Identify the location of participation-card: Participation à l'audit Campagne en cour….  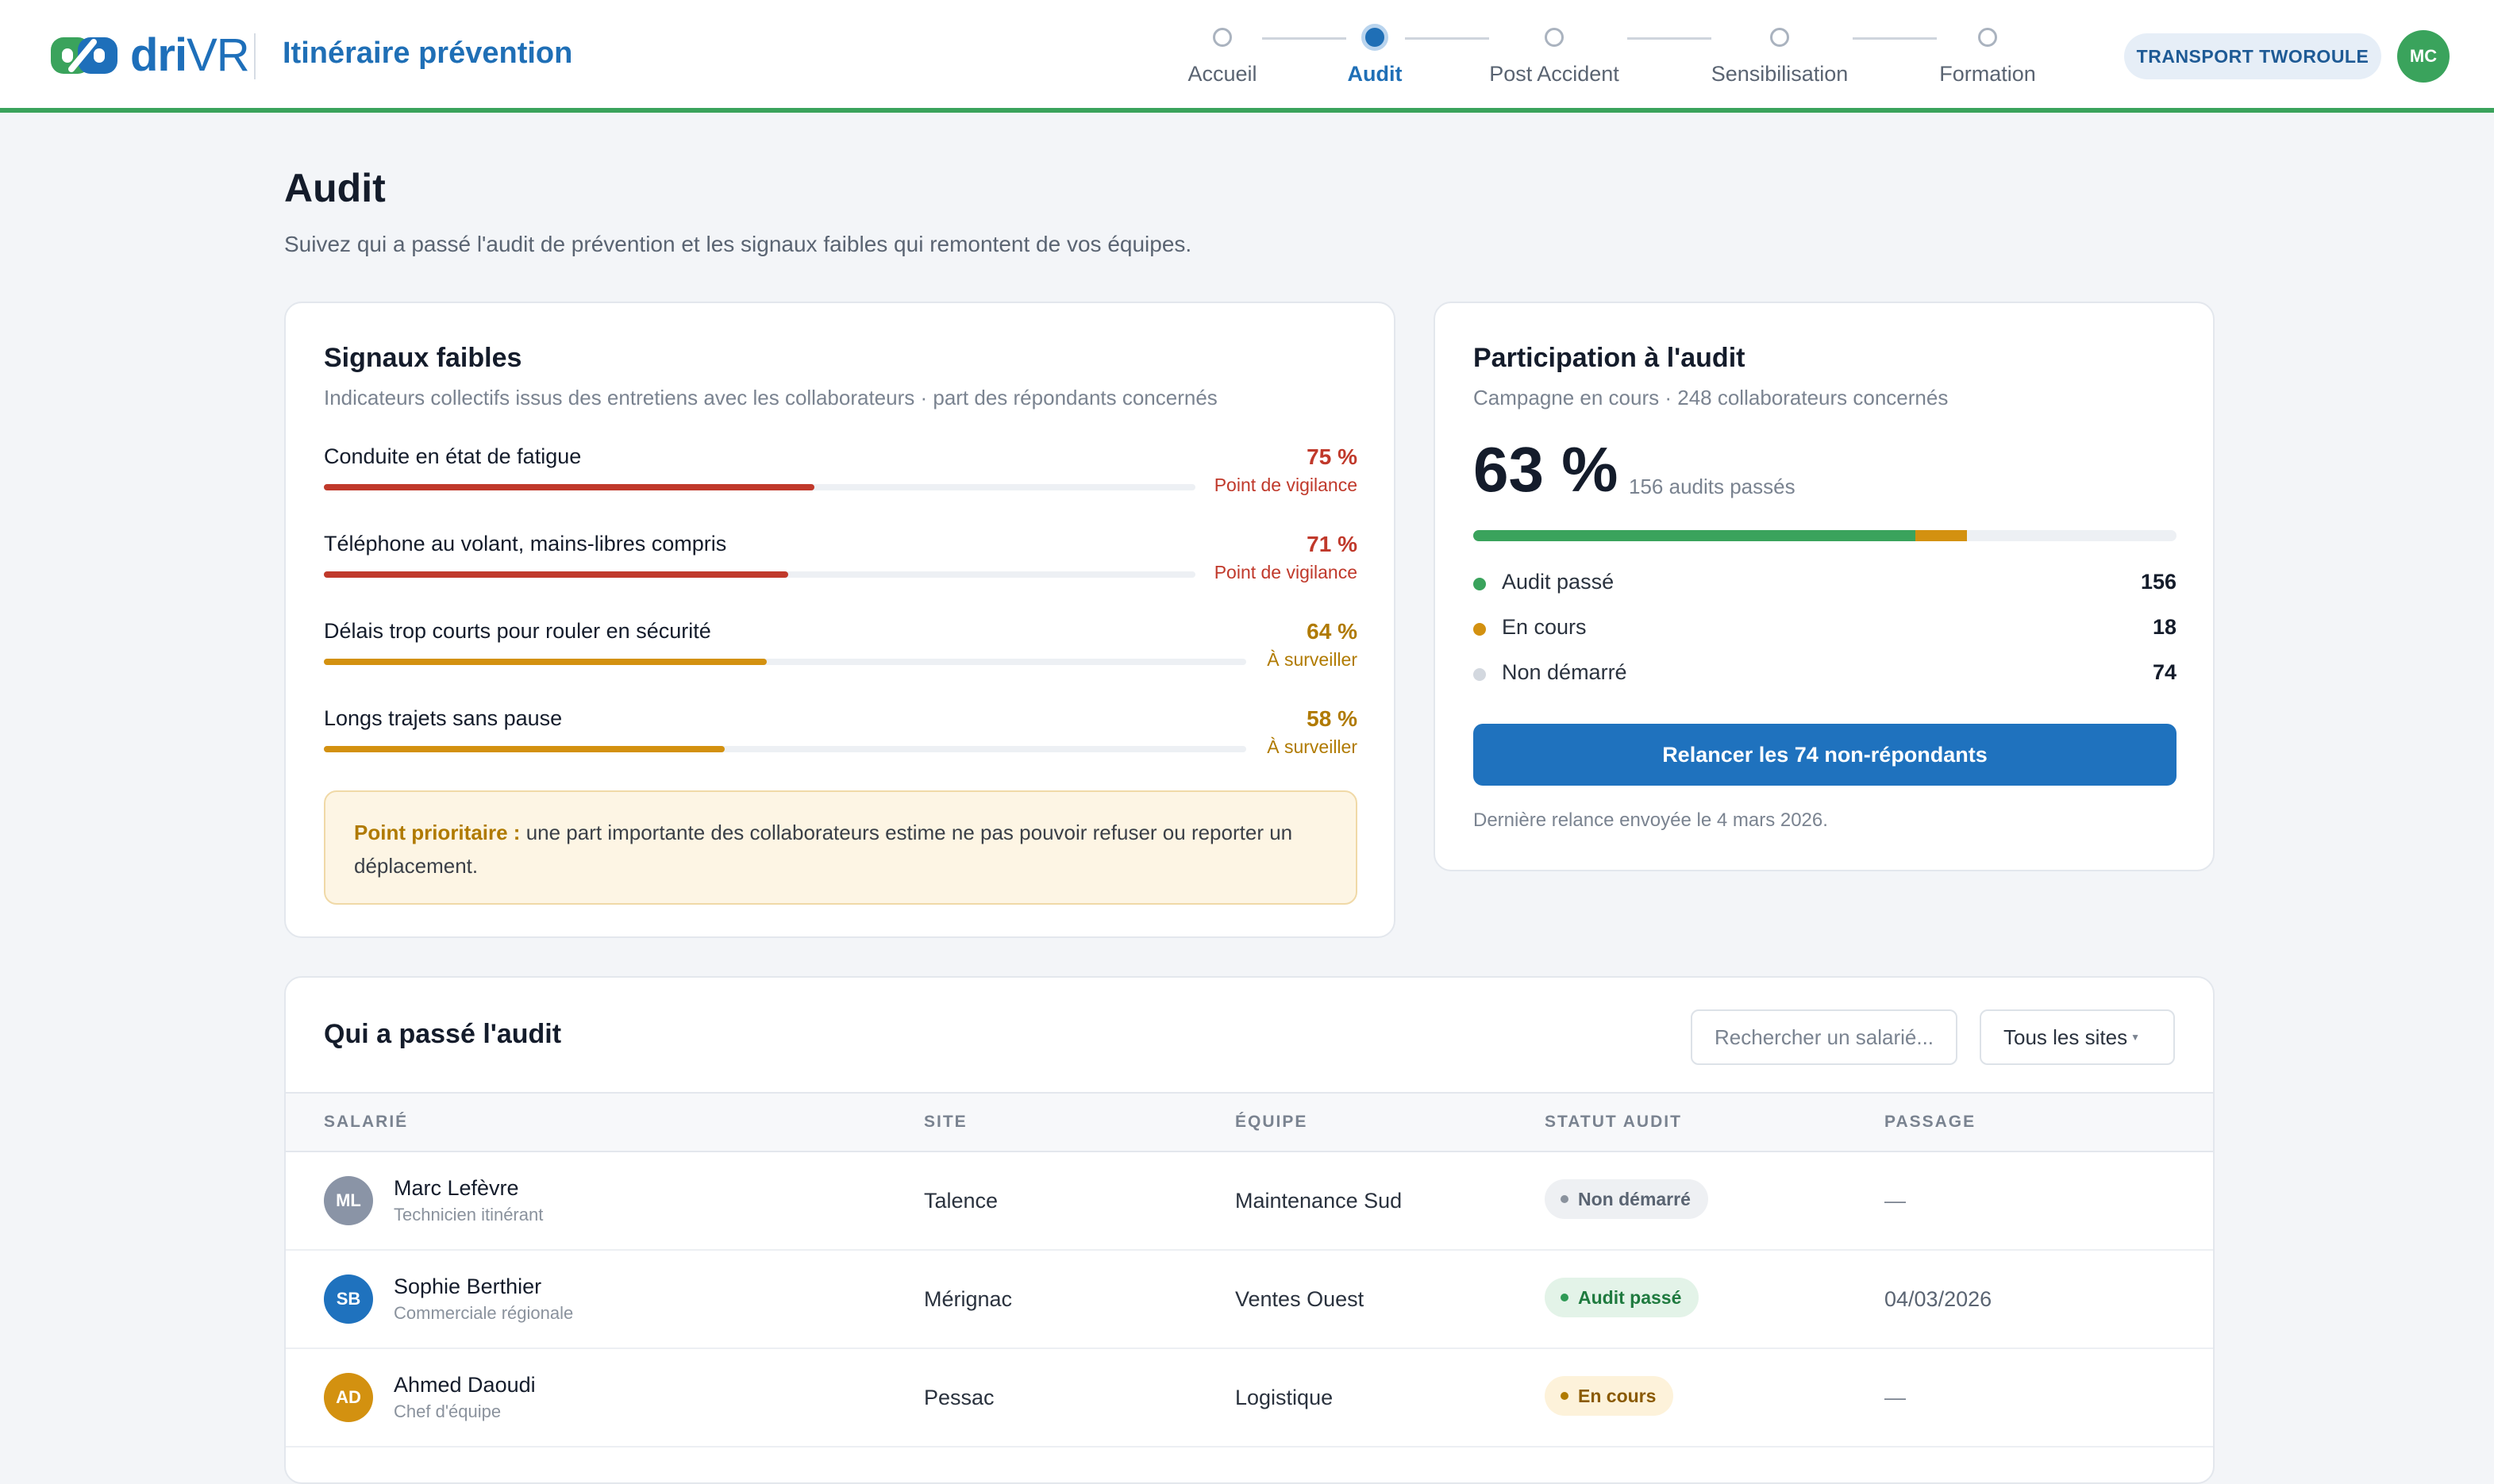
(1824, 586).